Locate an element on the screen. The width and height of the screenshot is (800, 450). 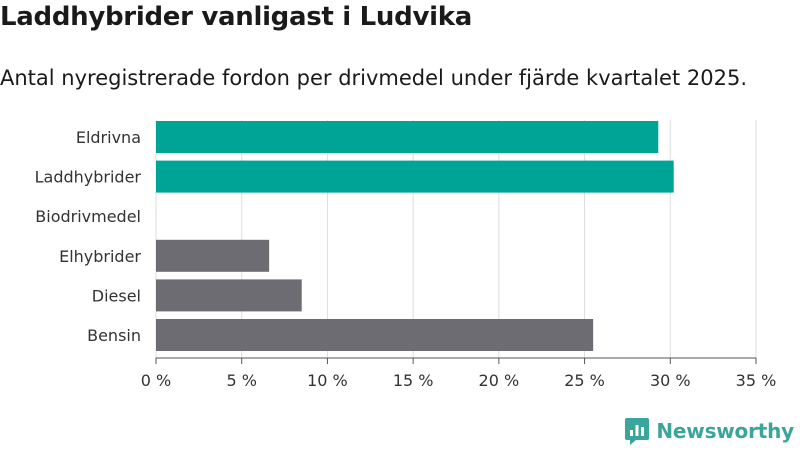
x-tick-label: 20 % is located at coordinates (499, 380).